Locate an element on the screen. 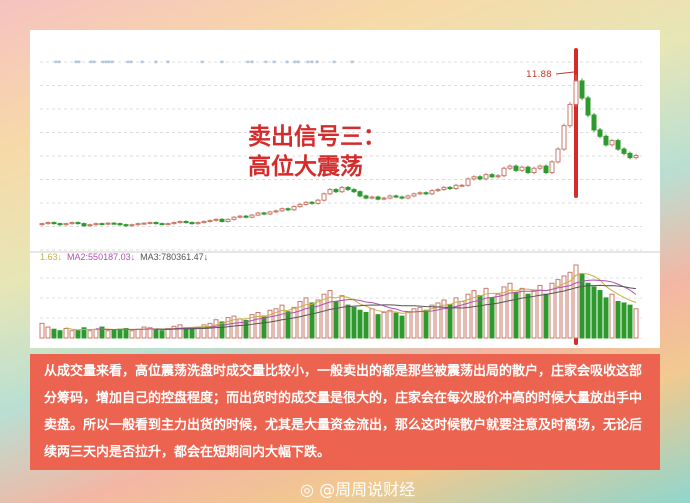 This screenshot has height=503, width=690. peak-label-leader is located at coordinates (565, 73).